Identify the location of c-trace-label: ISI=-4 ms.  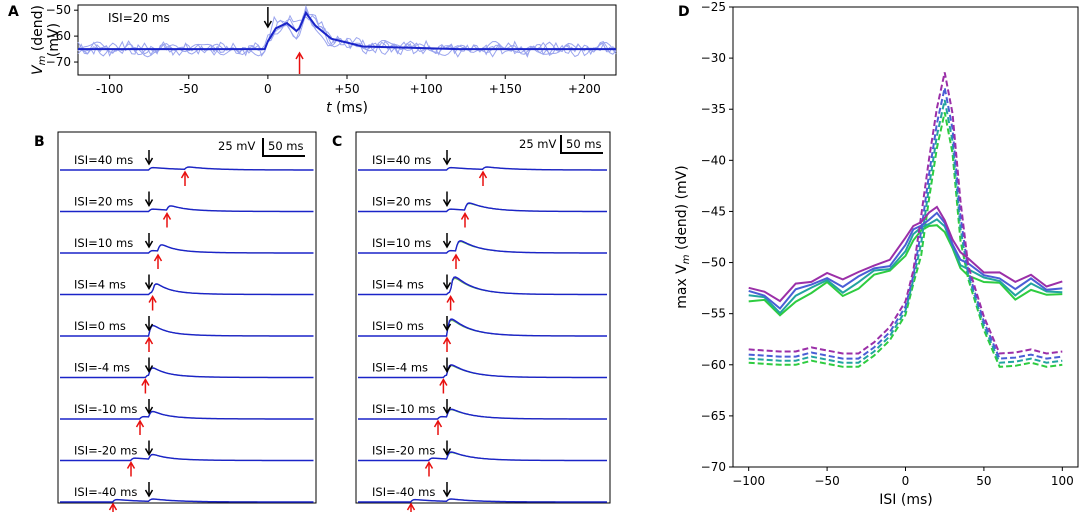
(400, 368).